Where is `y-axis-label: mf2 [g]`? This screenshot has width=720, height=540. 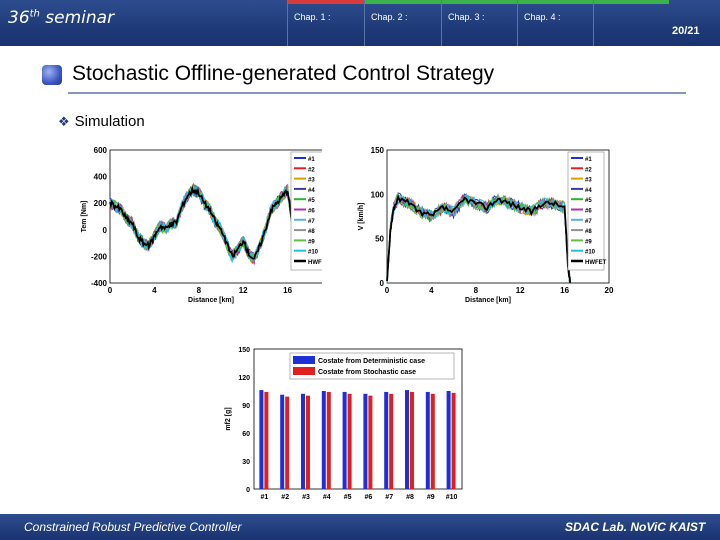
y-axis-label: mf2 [g] is located at coordinates (228, 418).